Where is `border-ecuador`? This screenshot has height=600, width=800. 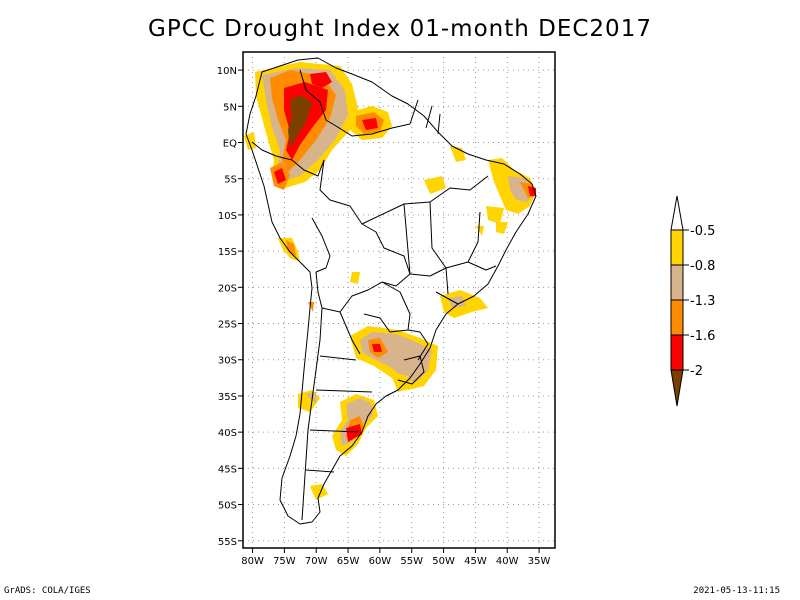
border-ecuador is located at coordinates (264, 149).